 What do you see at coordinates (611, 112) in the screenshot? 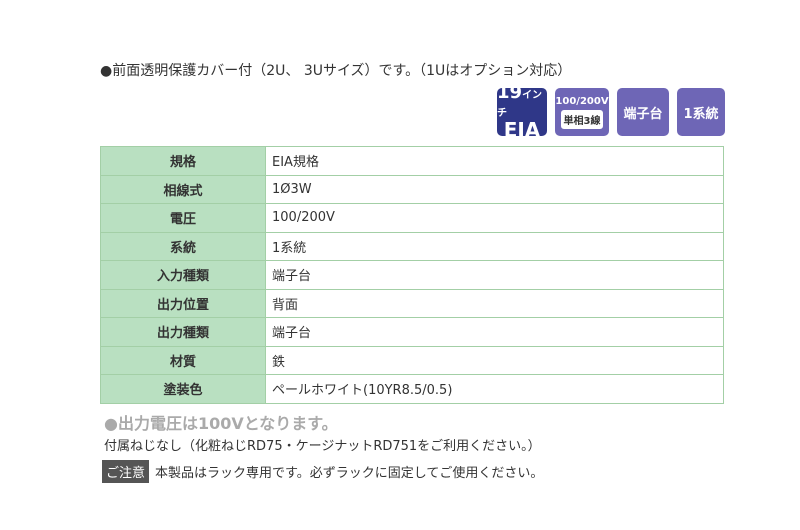
I see `feature-badges: 19インチ EIA 100/200V 単相3線 端子台 1系統` at bounding box center [611, 112].